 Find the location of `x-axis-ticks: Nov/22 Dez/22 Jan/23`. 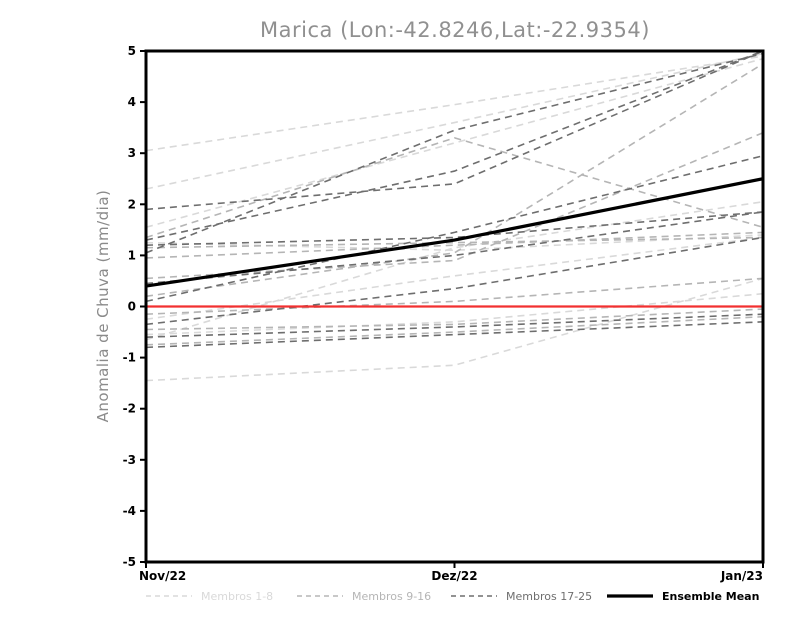

x-axis-ticks: Nov/22 Dez/22 Jan/23 is located at coordinates (451, 572).